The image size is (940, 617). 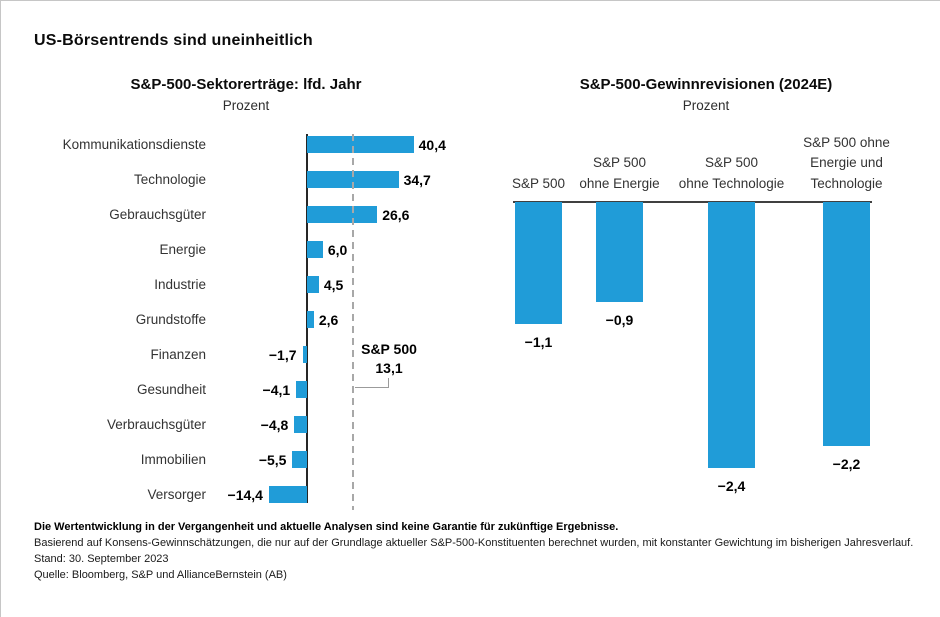 What do you see at coordinates (333, 284) in the screenshot?
I see `value-label: 4,5` at bounding box center [333, 284].